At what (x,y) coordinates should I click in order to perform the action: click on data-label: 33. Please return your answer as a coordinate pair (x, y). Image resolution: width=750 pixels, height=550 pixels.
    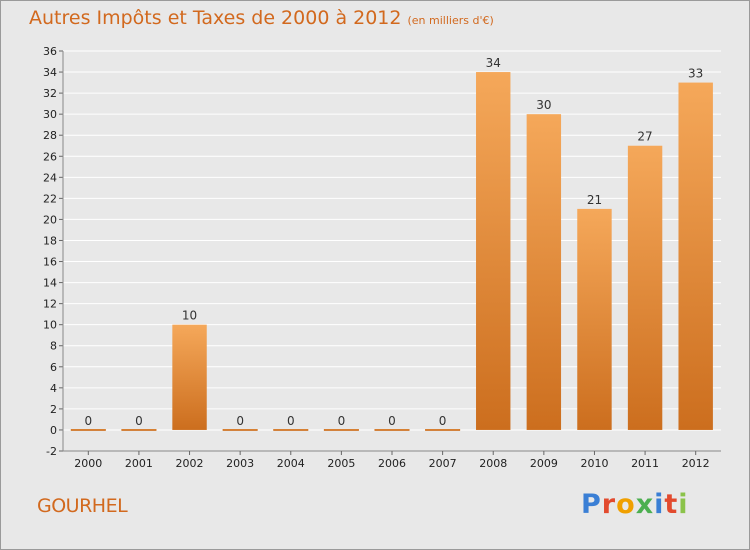
    Looking at the image, I should click on (695, 74).